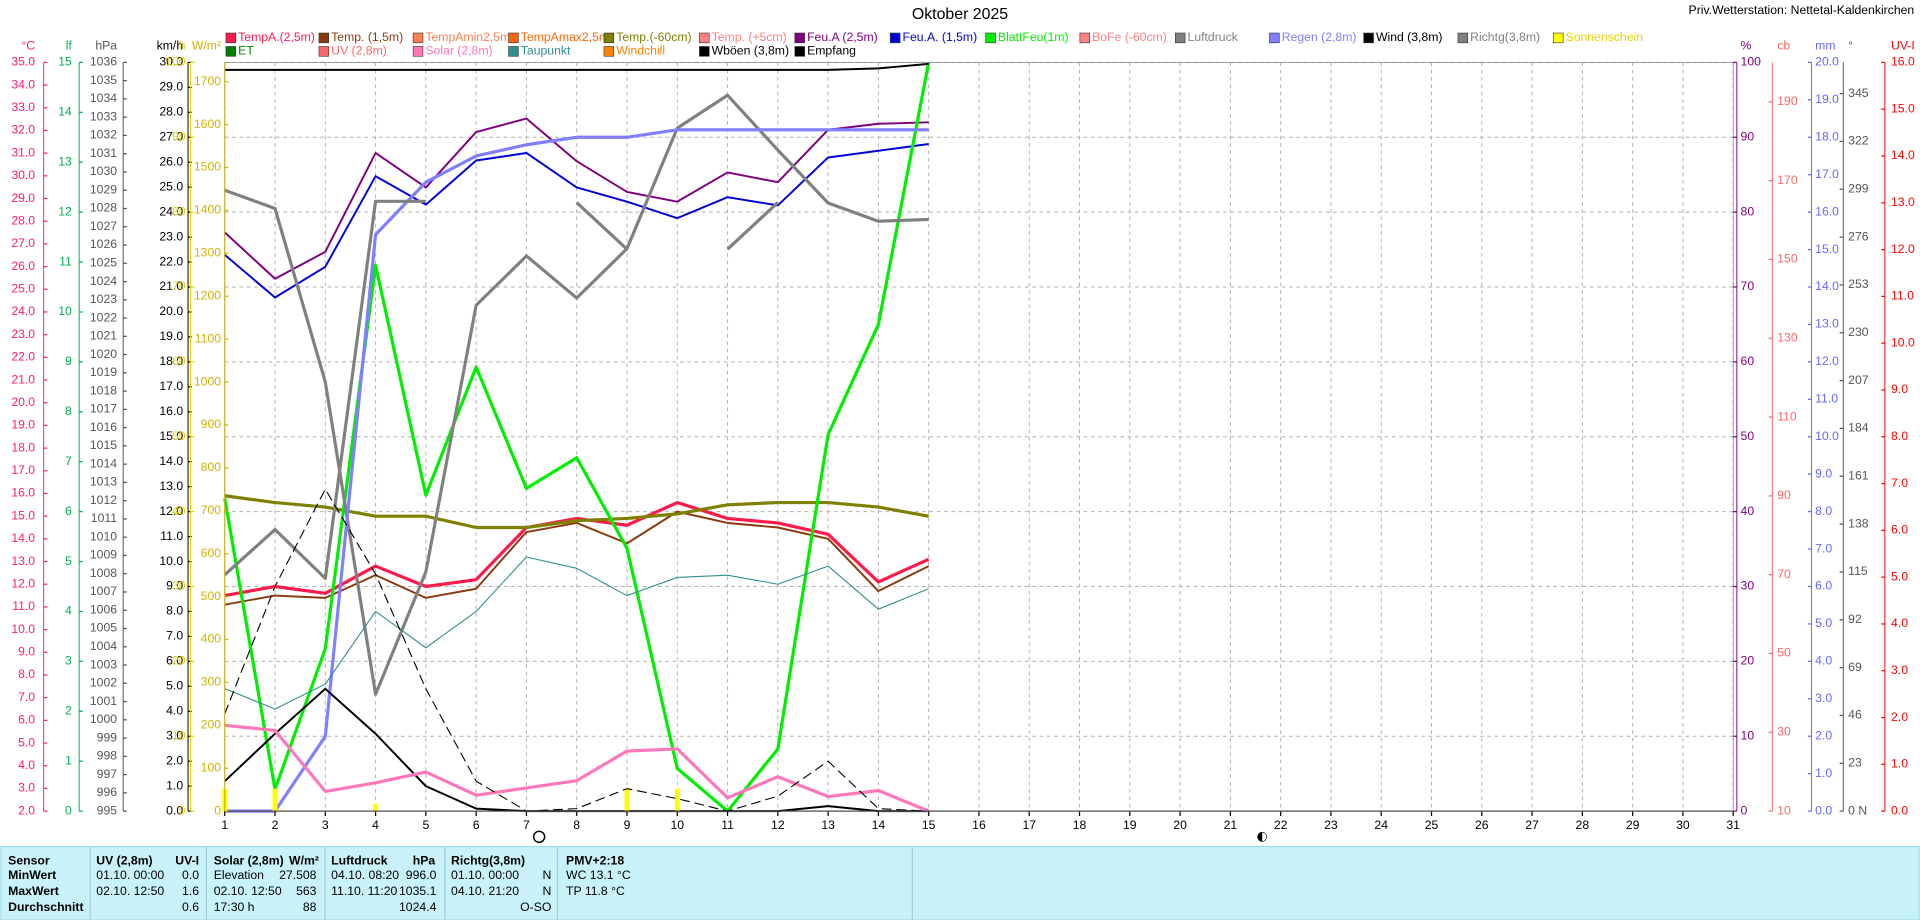 Image resolution: width=1920 pixels, height=920 pixels. I want to click on y-axis-unit: km/h, so click(170, 46).